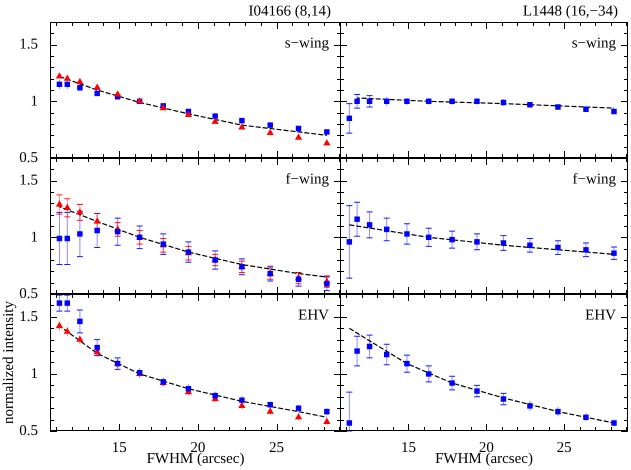  Describe the element at coordinates (289, 11) in the screenshot. I see `chart-title: I04166 (8,14)` at that location.